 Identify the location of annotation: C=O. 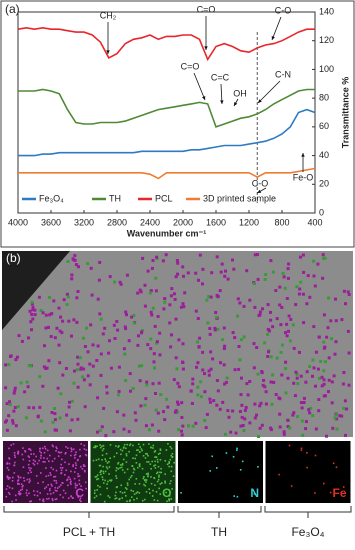
(206, 9).